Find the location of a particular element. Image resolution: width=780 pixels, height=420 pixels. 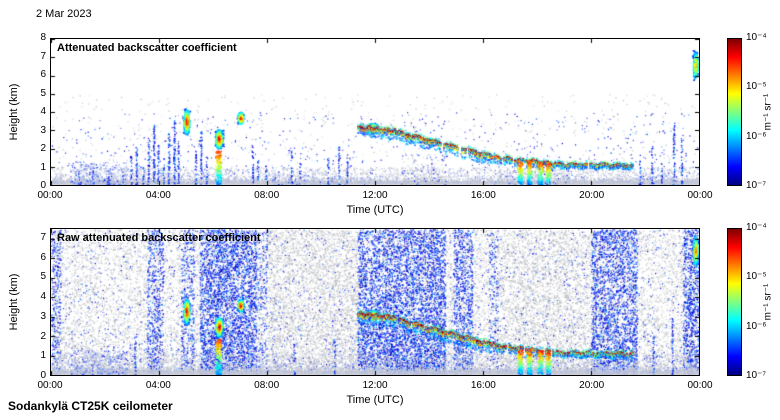

date-label: 2 Mar 2023 is located at coordinates (64, 14).